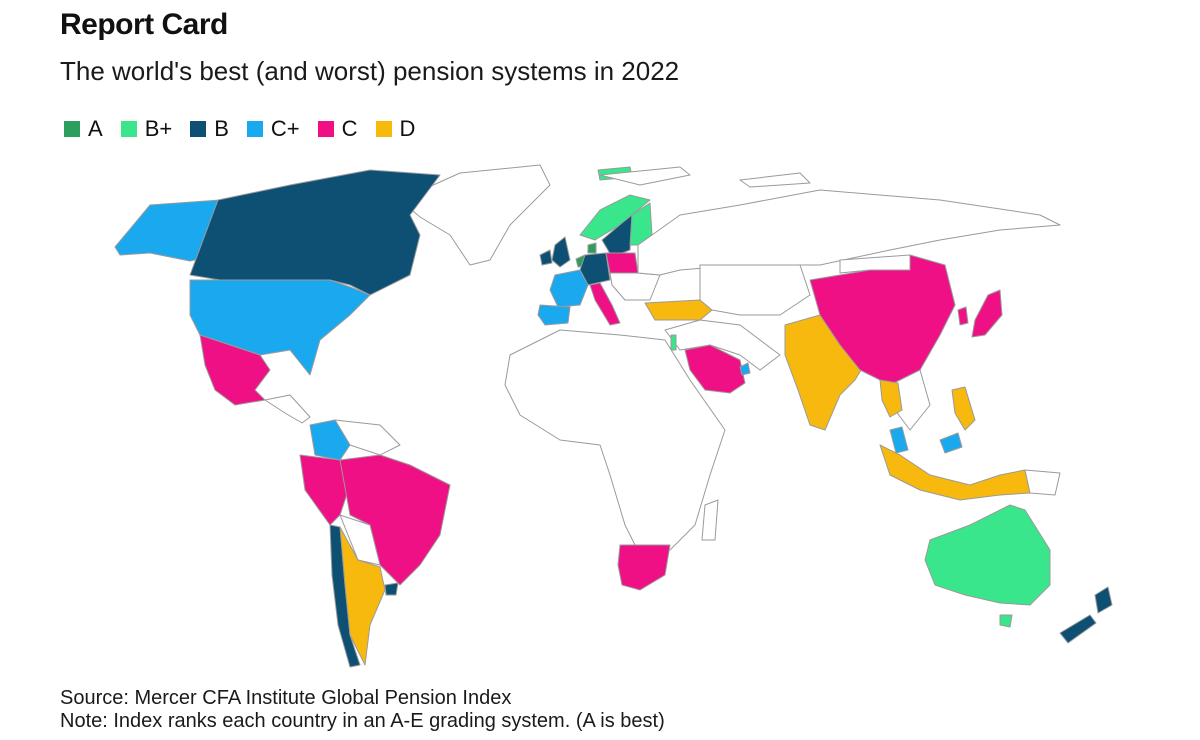 The height and width of the screenshot is (740, 1200). I want to click on region-indonesia, so click(955, 472).